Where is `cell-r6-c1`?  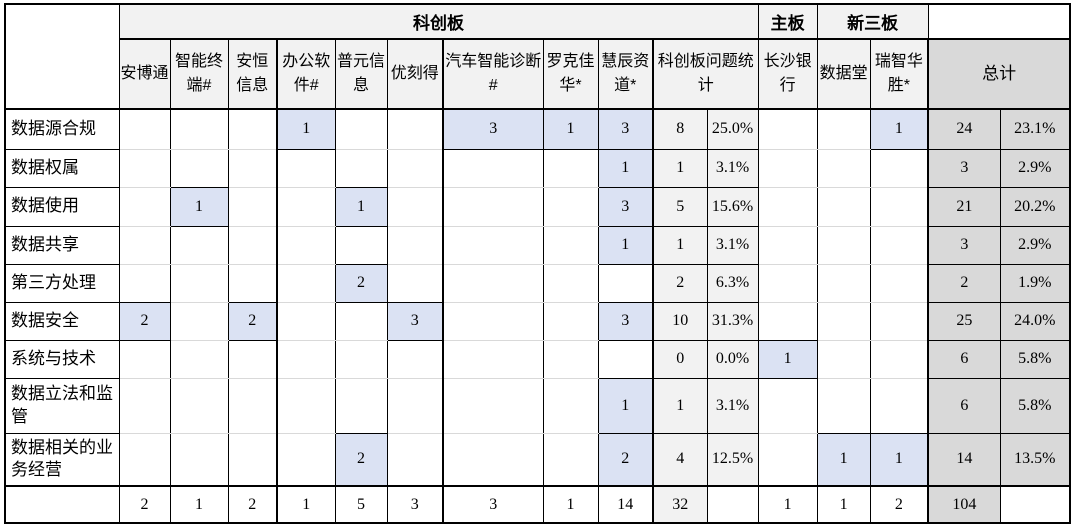 cell-r6-c1 is located at coordinates (199, 359).